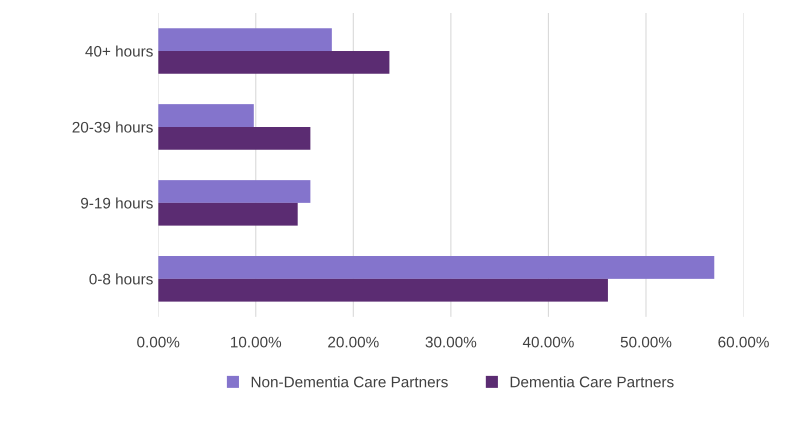 This screenshot has height=434, width=791. Describe the element at coordinates (548, 342) in the screenshot. I see `x-tick-label: 40.00%` at that location.